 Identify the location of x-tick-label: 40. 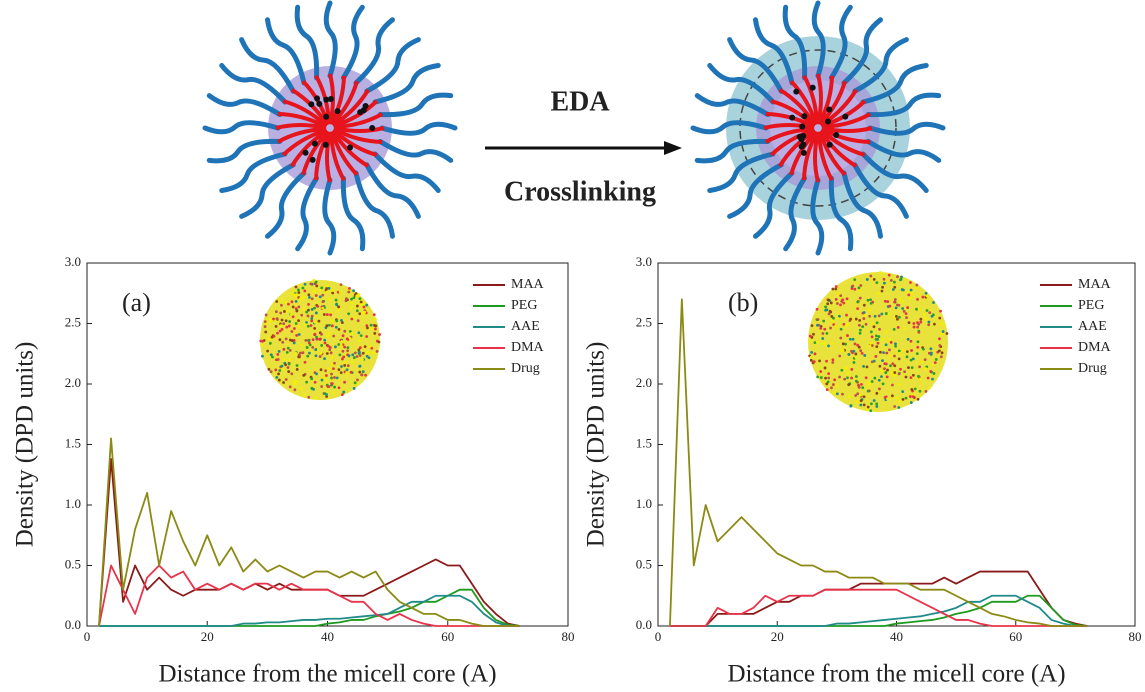
(896, 636).